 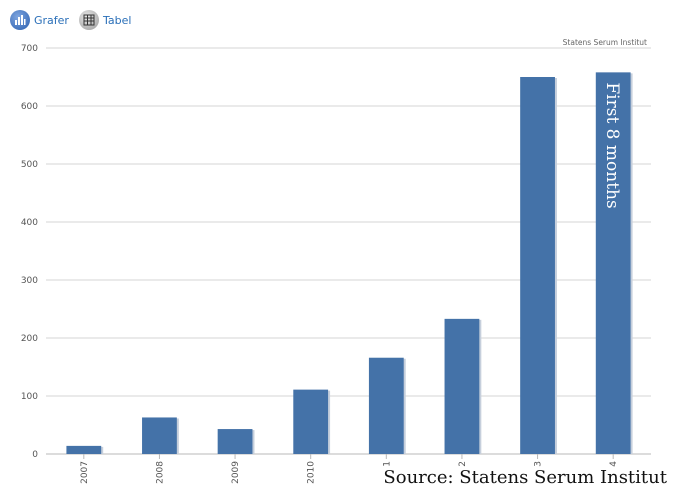 What do you see at coordinates (160, 472) in the screenshot?
I see `x-tick-label: 2008` at bounding box center [160, 472].